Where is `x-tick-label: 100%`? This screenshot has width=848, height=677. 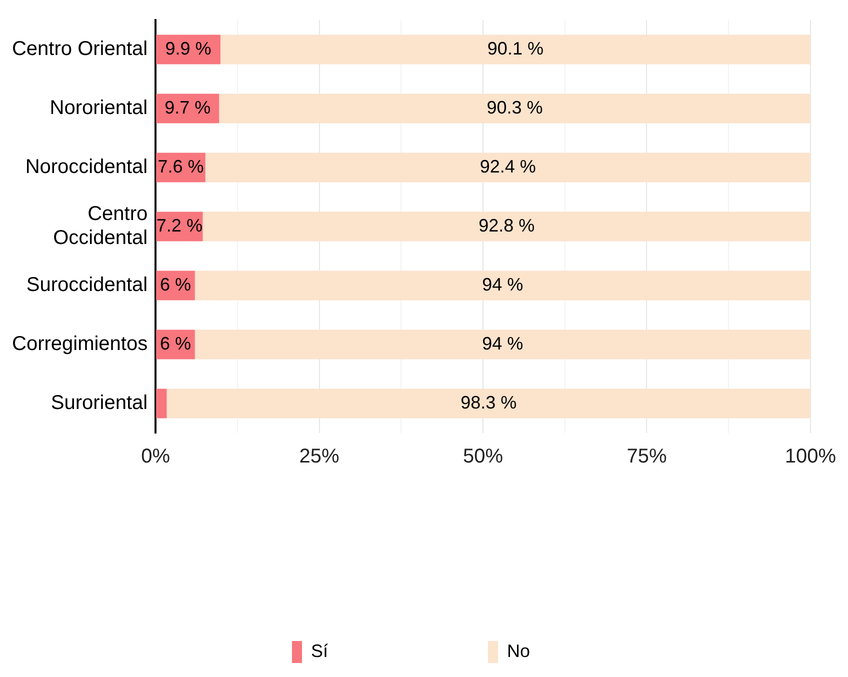
x-tick-label: 100% is located at coordinates (810, 457).